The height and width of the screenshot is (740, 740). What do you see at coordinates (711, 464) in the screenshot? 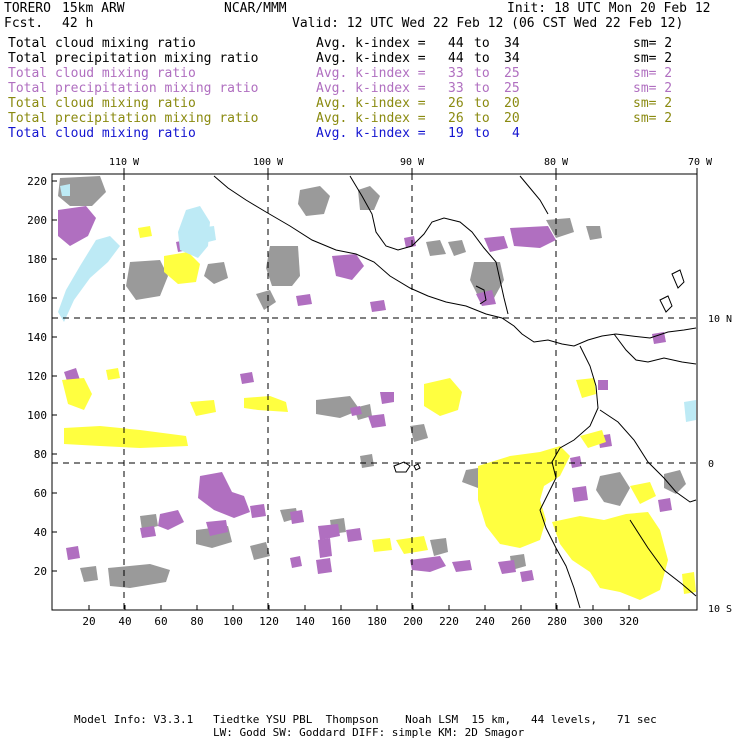
I see `lat-label: 0` at bounding box center [711, 464].